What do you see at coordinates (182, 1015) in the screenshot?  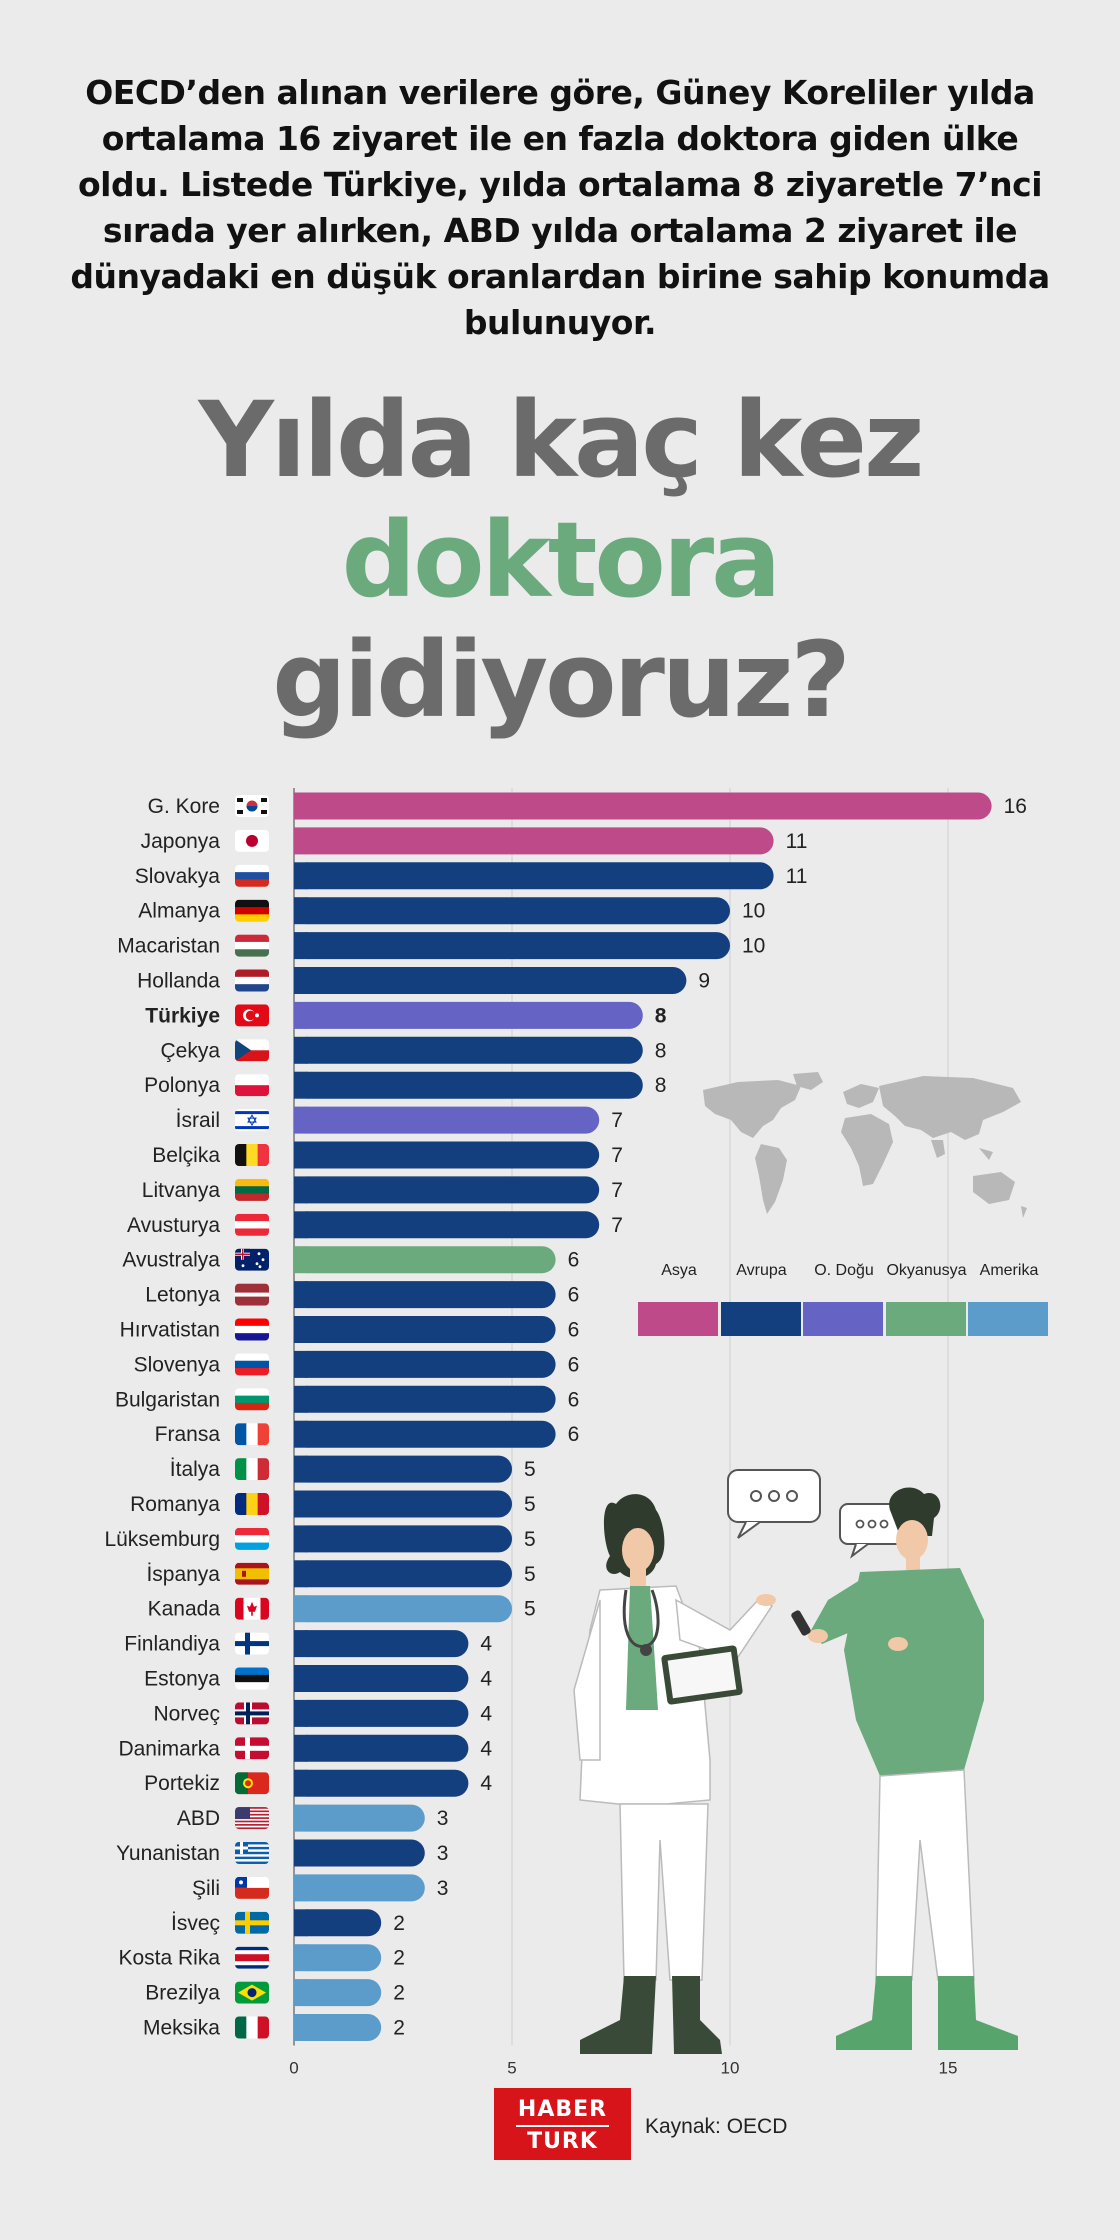 I see `category-label: Türkiye` at bounding box center [182, 1015].